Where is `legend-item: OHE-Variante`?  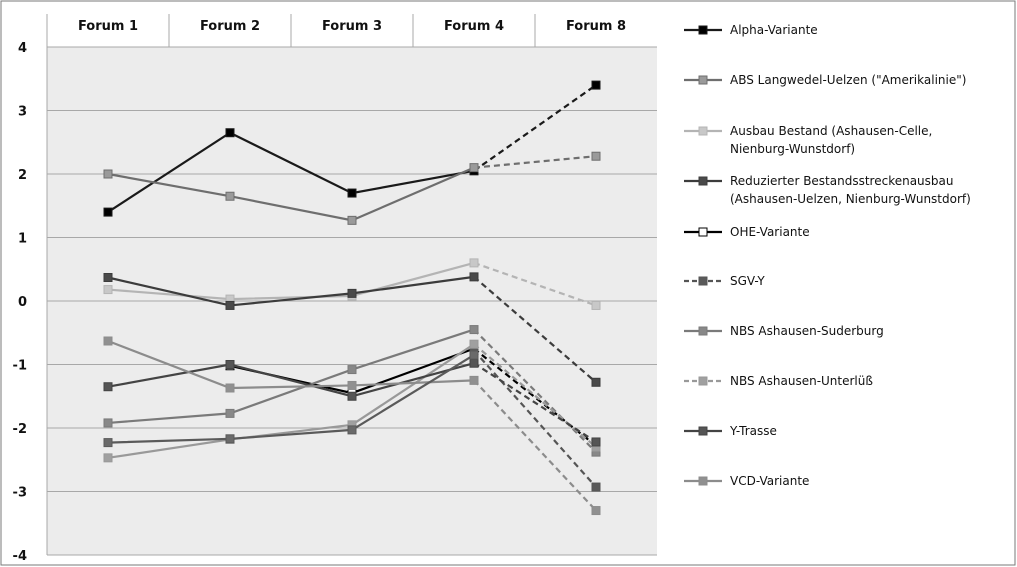
legend-item: OHE-Variante is located at coordinates (747, 232).